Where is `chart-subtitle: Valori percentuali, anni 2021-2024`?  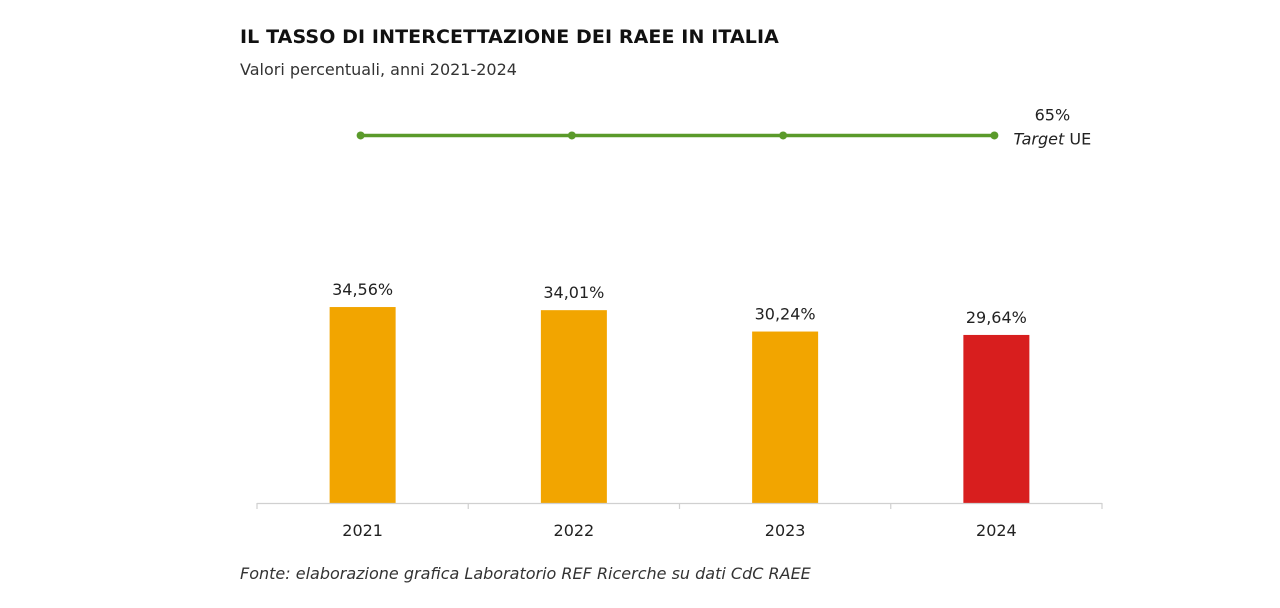 chart-subtitle: Valori percentuali, anni 2021-2024 is located at coordinates (378, 69).